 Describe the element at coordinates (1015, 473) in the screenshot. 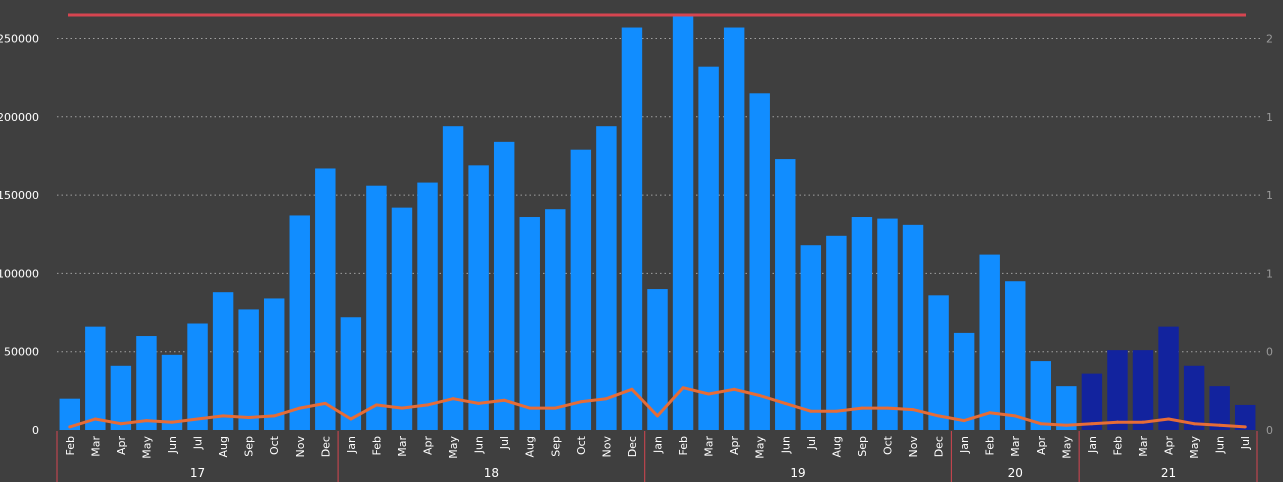

I see `year-label: 20` at that location.